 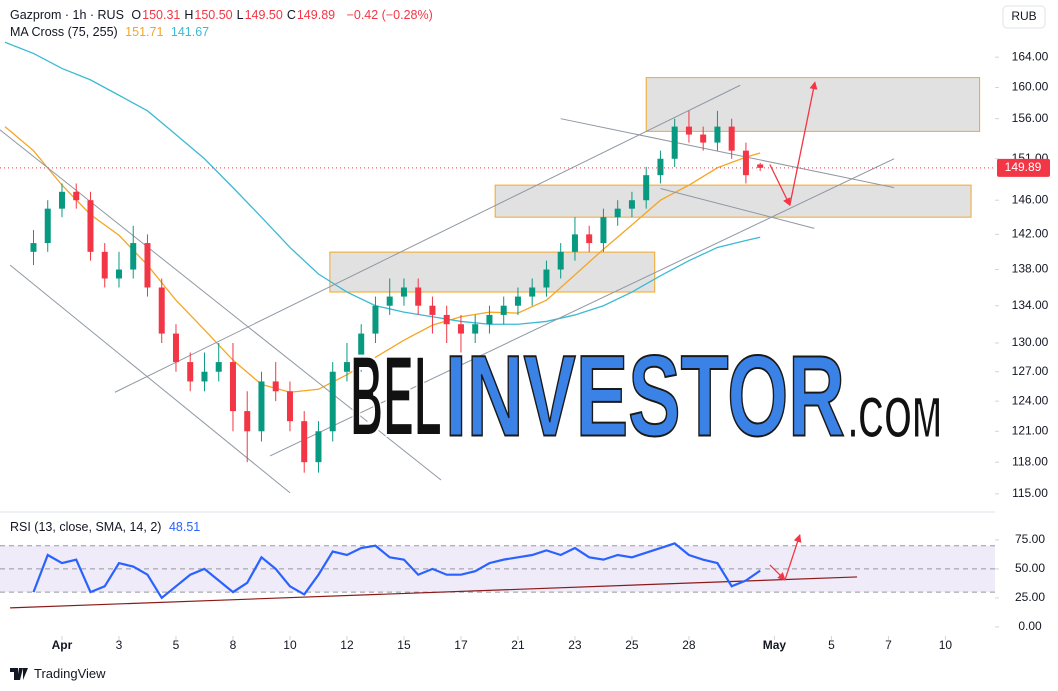 What do you see at coordinates (518, 645) in the screenshot?
I see `x-tick-label: 21` at bounding box center [518, 645].